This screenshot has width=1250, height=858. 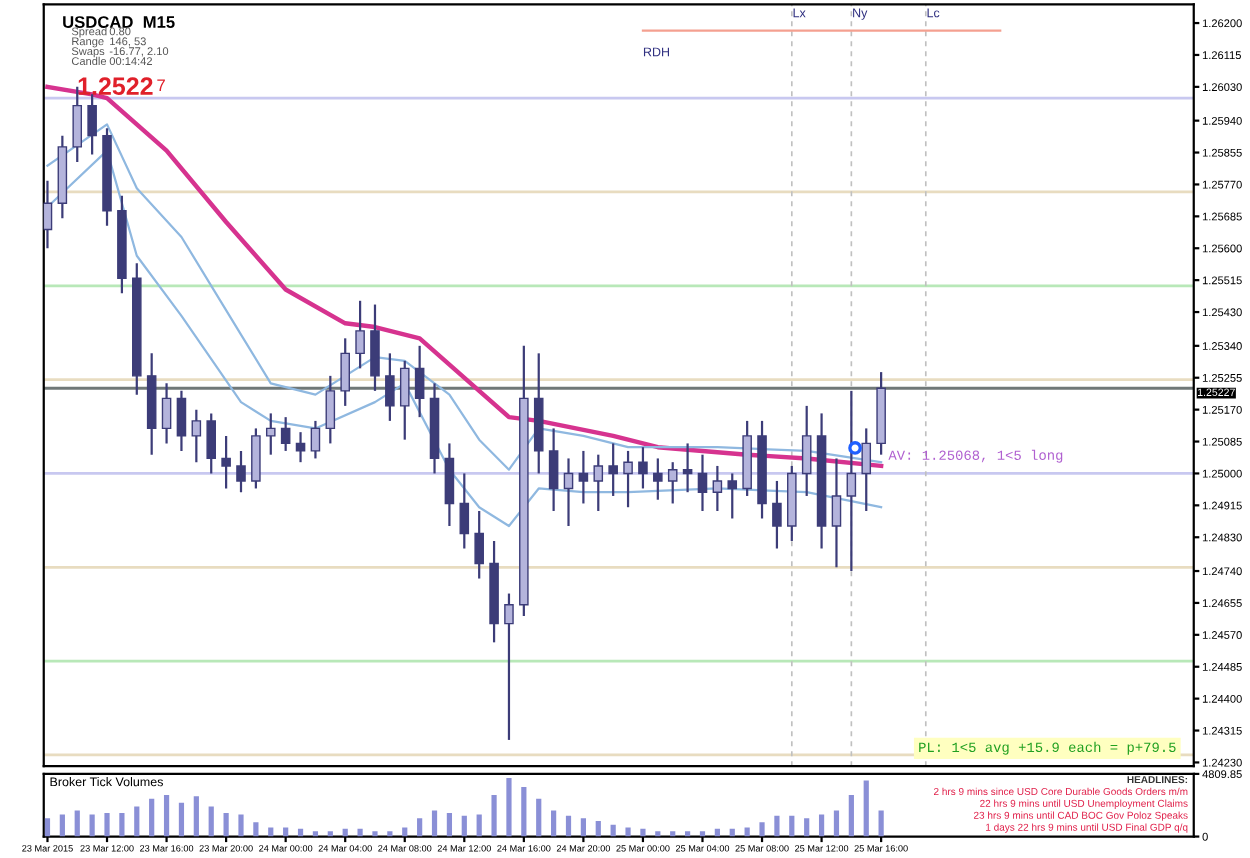 I want to click on annotation: 1.2522, so click(x=115, y=86).